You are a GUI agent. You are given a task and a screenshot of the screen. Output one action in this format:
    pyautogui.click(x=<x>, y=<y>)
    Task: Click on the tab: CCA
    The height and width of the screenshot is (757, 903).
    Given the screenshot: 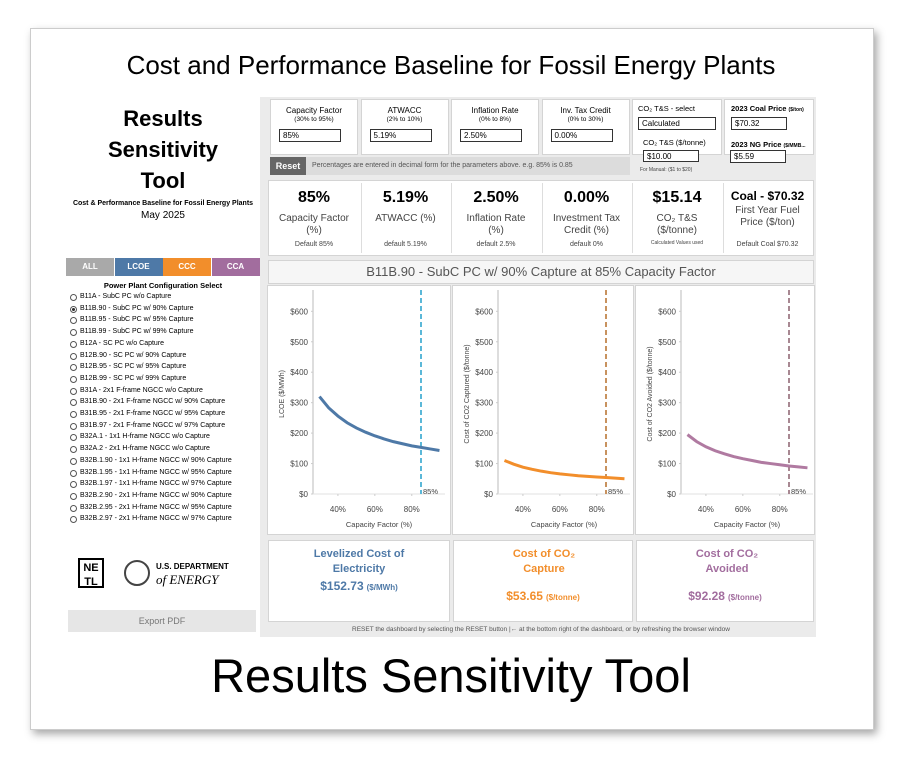 What is the action you would take?
    pyautogui.click(x=235, y=267)
    